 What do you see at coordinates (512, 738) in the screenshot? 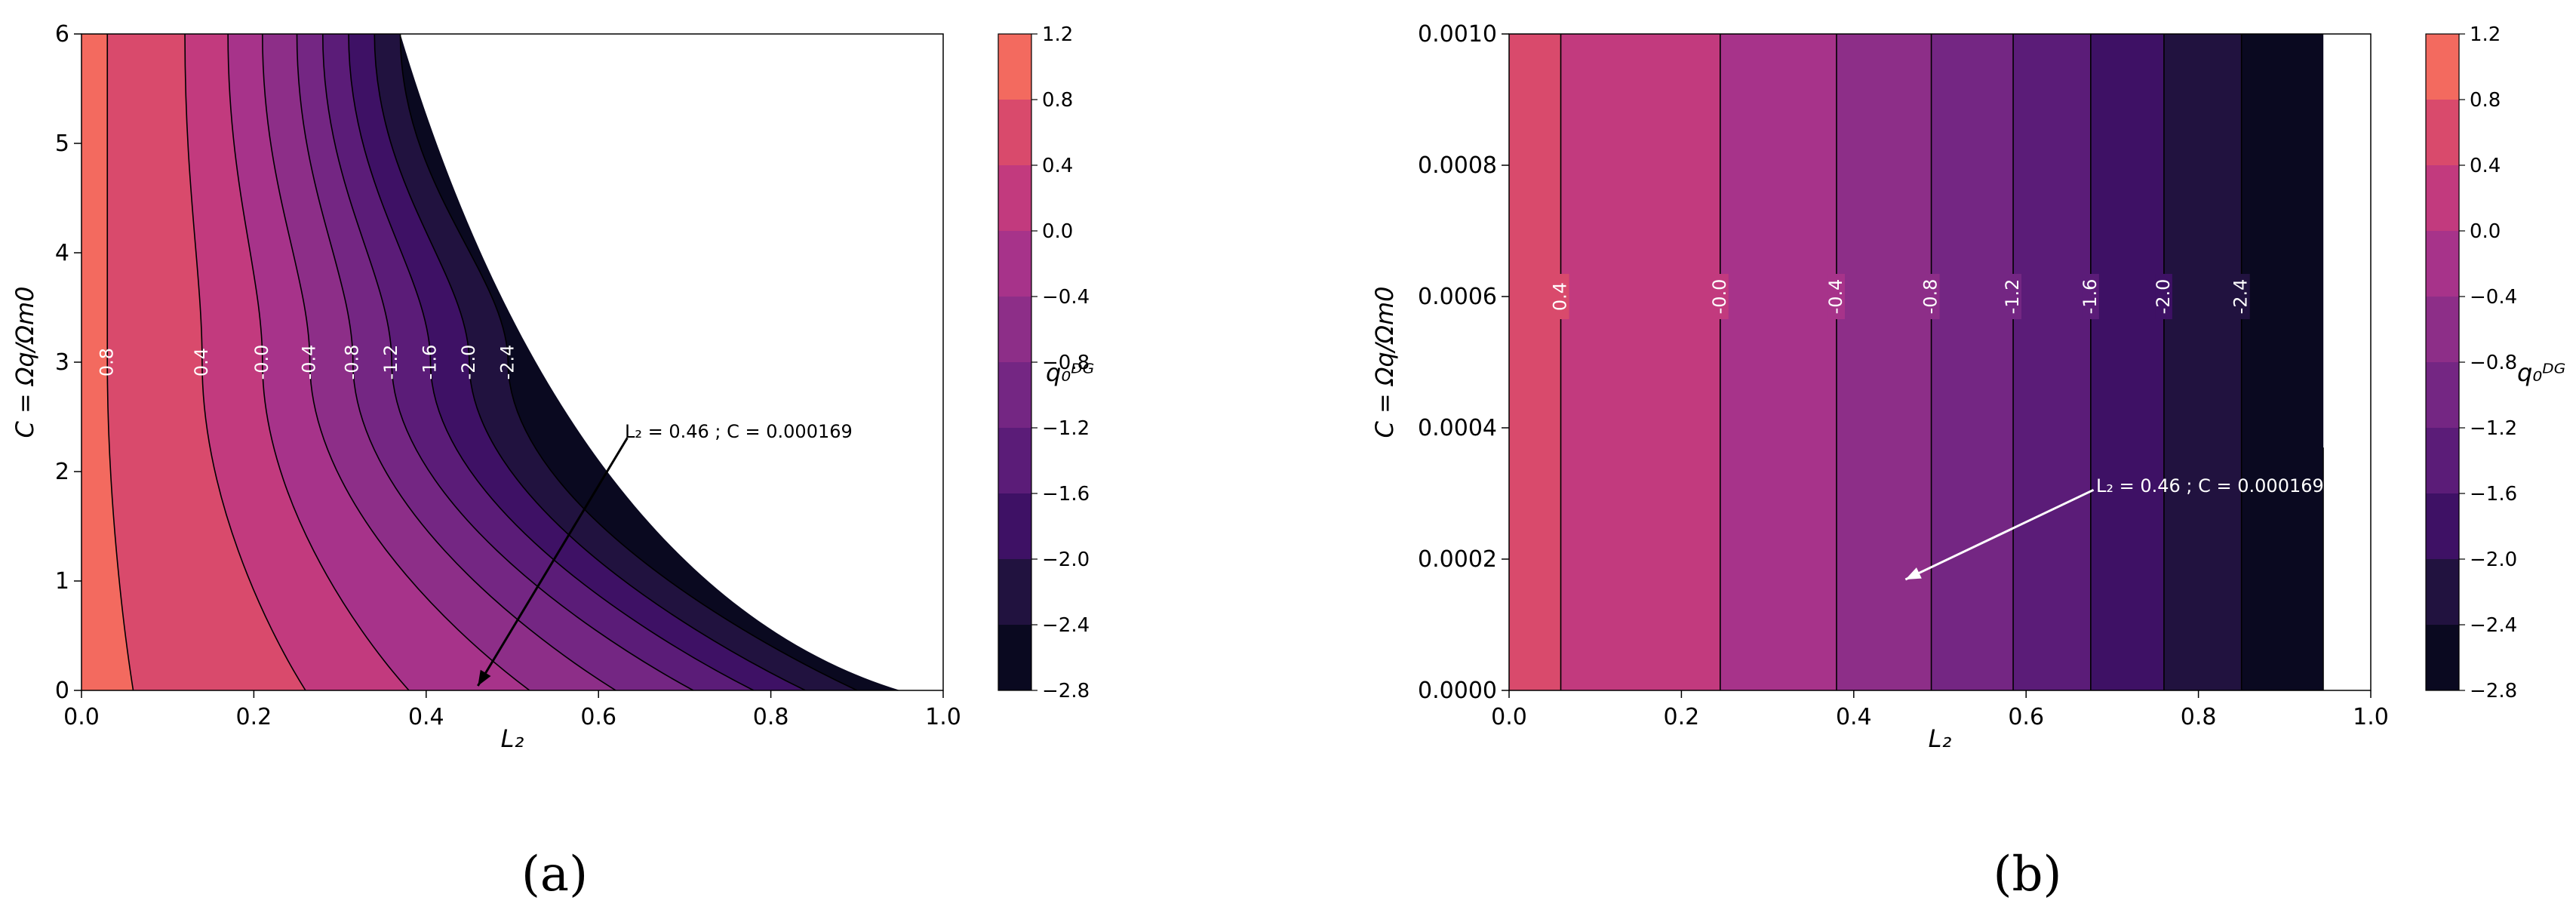
I see `chart-a-x-axis-label: L₂` at bounding box center [512, 738].